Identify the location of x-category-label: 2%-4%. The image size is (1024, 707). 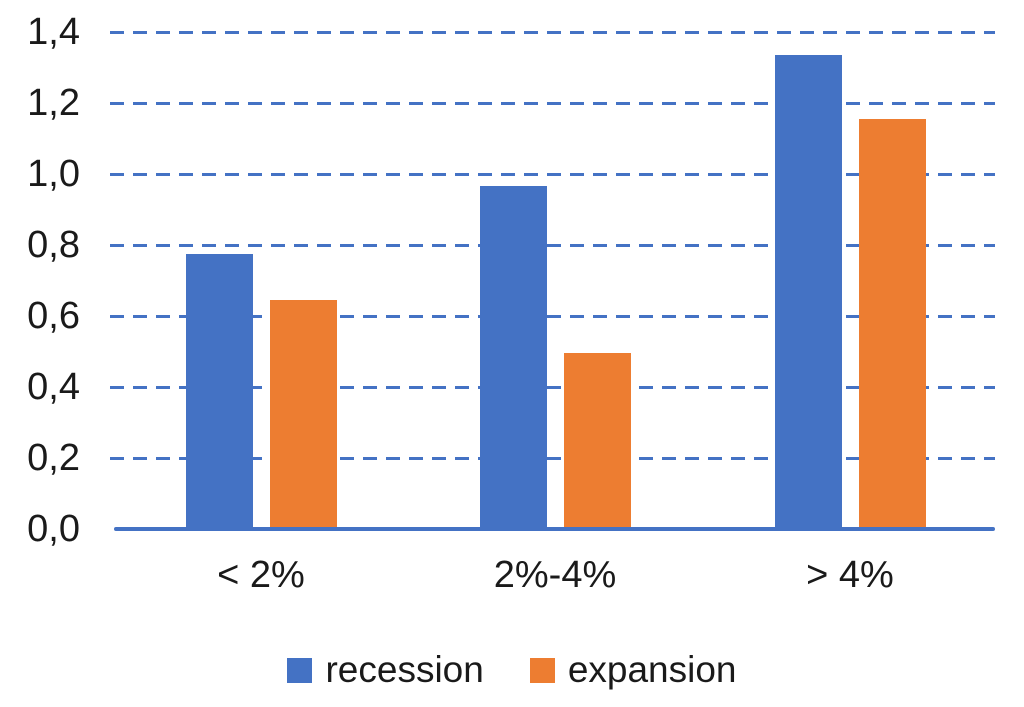
(555, 575).